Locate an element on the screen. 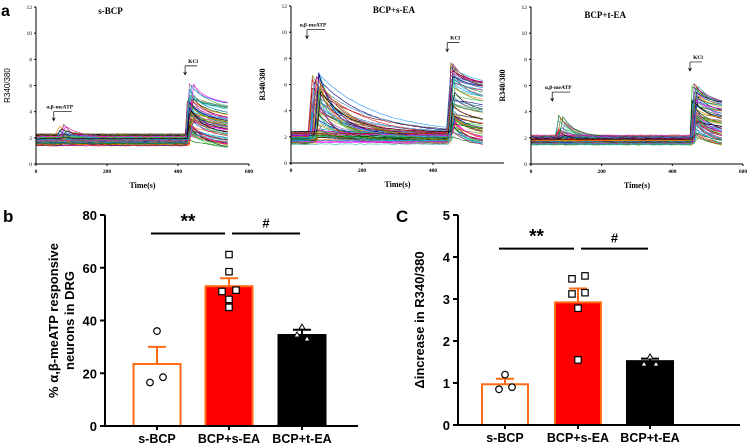  x-tick-label: 400 is located at coordinates (433, 171).